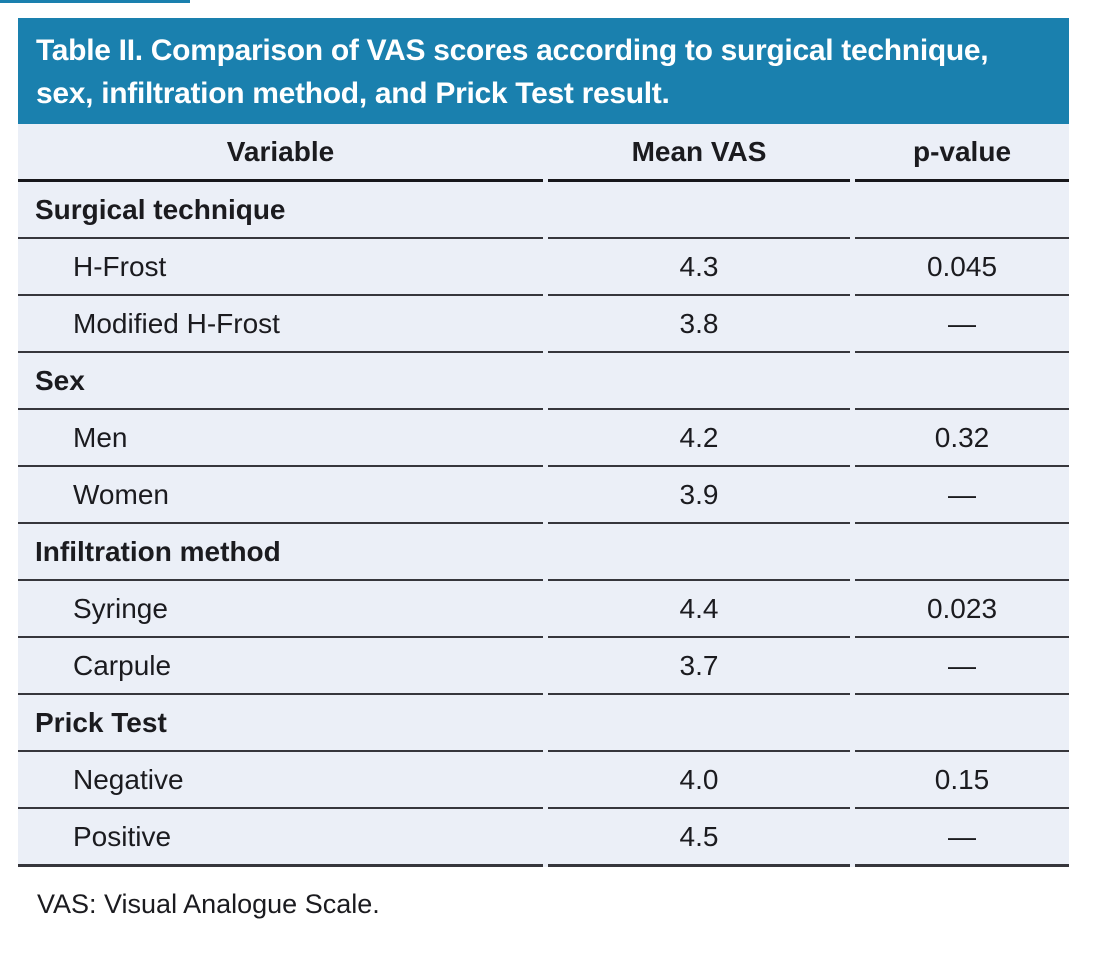 The image size is (1102, 959). Describe the element at coordinates (280, 153) in the screenshot. I see `column-header-variable: Variable` at that location.